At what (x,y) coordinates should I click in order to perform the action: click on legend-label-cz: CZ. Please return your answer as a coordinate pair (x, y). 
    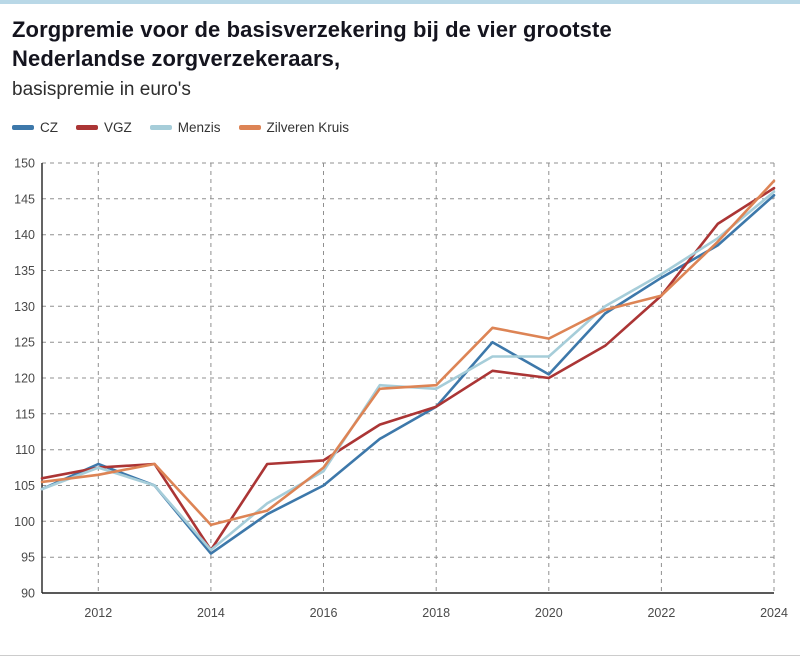
    Looking at the image, I should click on (49, 127).